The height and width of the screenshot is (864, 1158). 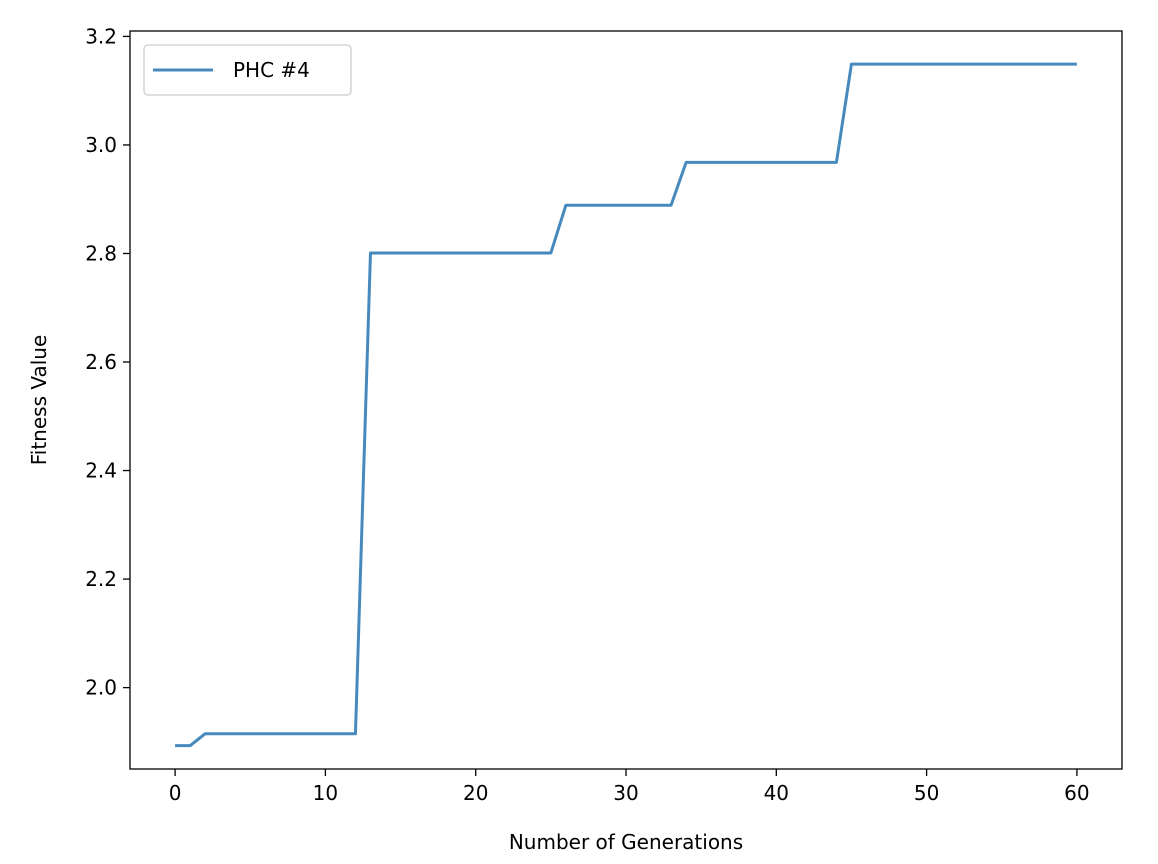 I want to click on x-tick-label: 0, so click(x=175, y=793).